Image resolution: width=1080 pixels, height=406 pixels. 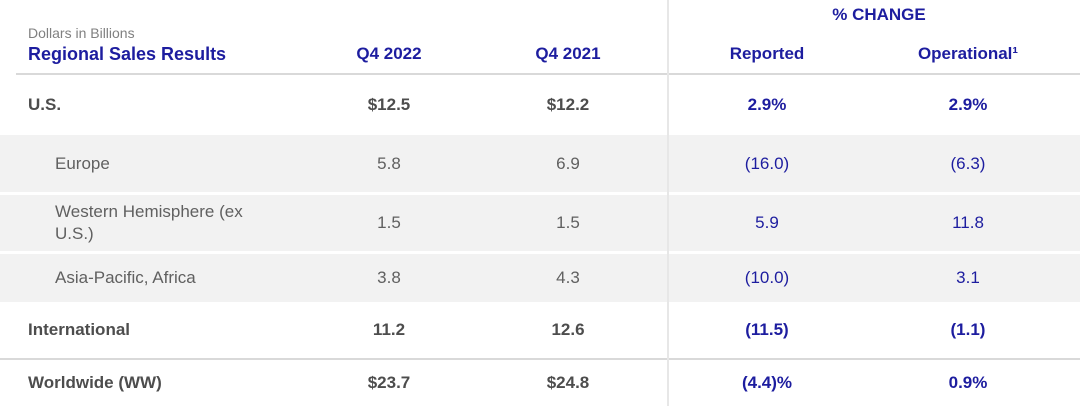 I want to click on value-reported: 2.9%, so click(x=767, y=104).